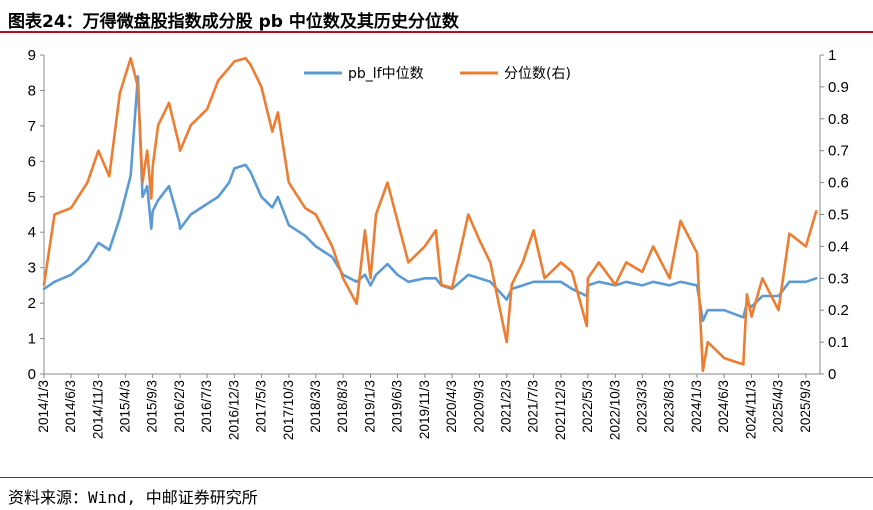 The width and height of the screenshot is (873, 510). I want to click on y-left-tick-label: 3, so click(32, 268).